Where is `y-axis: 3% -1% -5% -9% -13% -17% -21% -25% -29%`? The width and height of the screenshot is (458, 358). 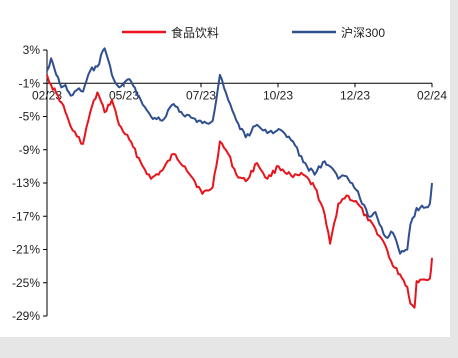 y-axis: 3% -1% -5% -9% -13% -17% -21% -25% -29% is located at coordinates (30, 183).